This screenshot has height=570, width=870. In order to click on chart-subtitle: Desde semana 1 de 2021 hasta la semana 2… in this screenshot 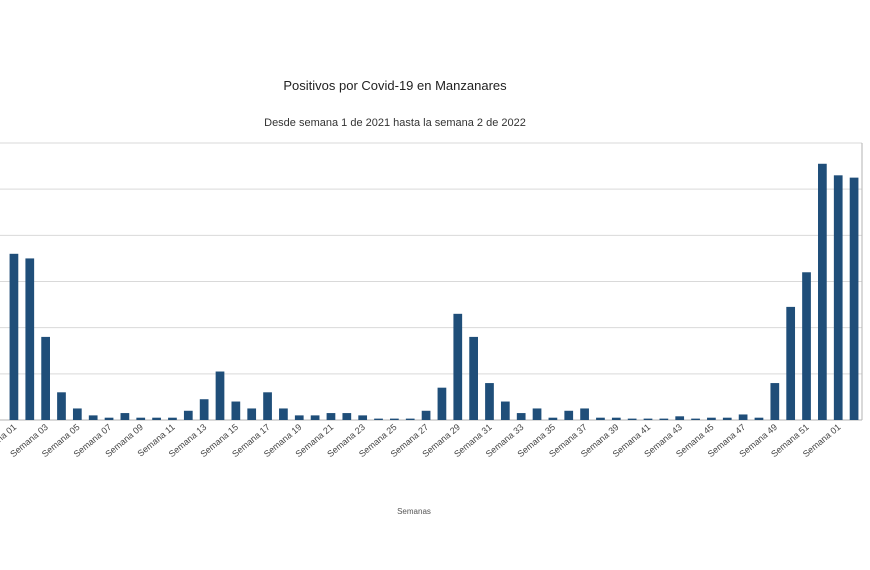, I will do `click(395, 123)`.